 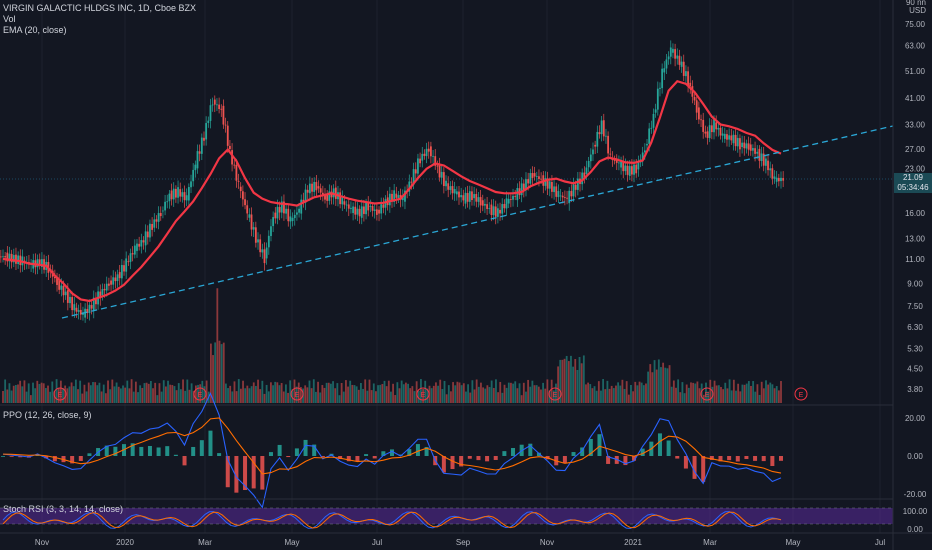 What do you see at coordinates (915, 529) in the screenshot?
I see `stoch-tick-label: 0.00` at bounding box center [915, 529].